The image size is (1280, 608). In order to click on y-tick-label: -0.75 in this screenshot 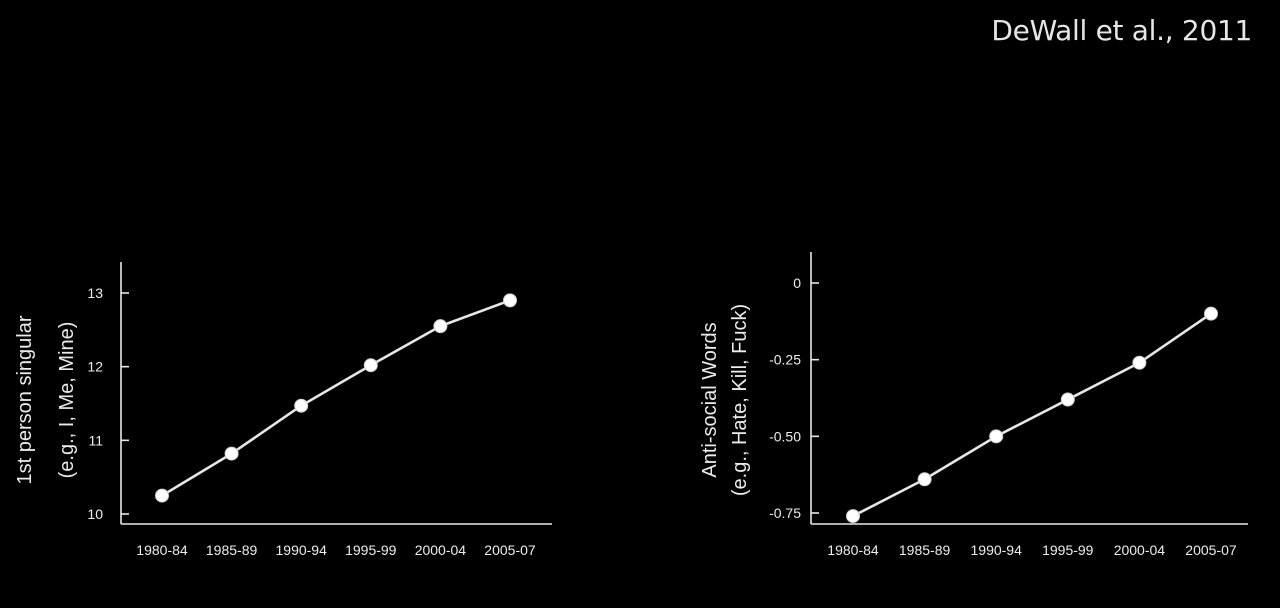, I will do `click(785, 513)`.